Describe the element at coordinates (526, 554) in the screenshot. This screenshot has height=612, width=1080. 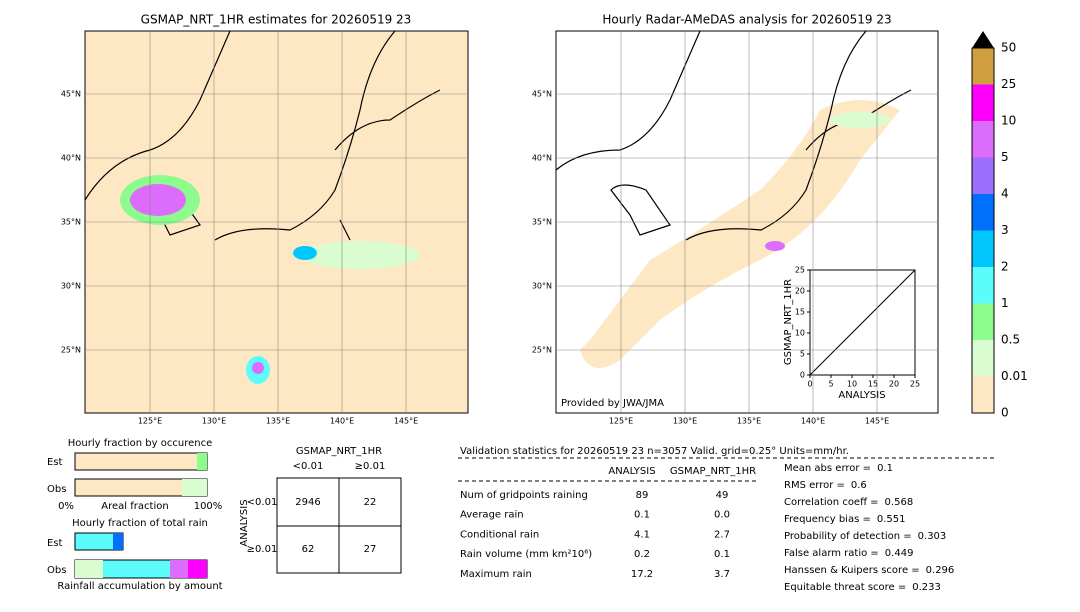
I see `stat-label: Rain volume (mm km²10⁶)` at that location.